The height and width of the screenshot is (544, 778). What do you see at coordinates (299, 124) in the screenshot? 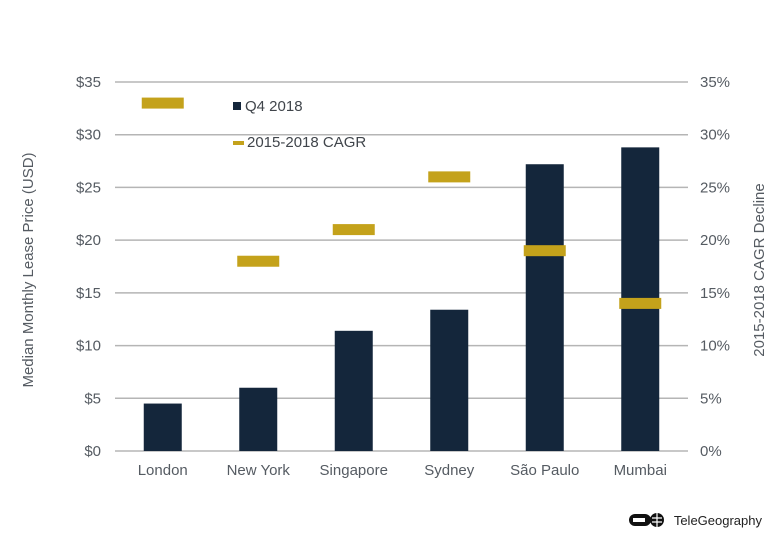
I see `legend: Q4 2018 2015-2018 CAGR` at bounding box center [299, 124].